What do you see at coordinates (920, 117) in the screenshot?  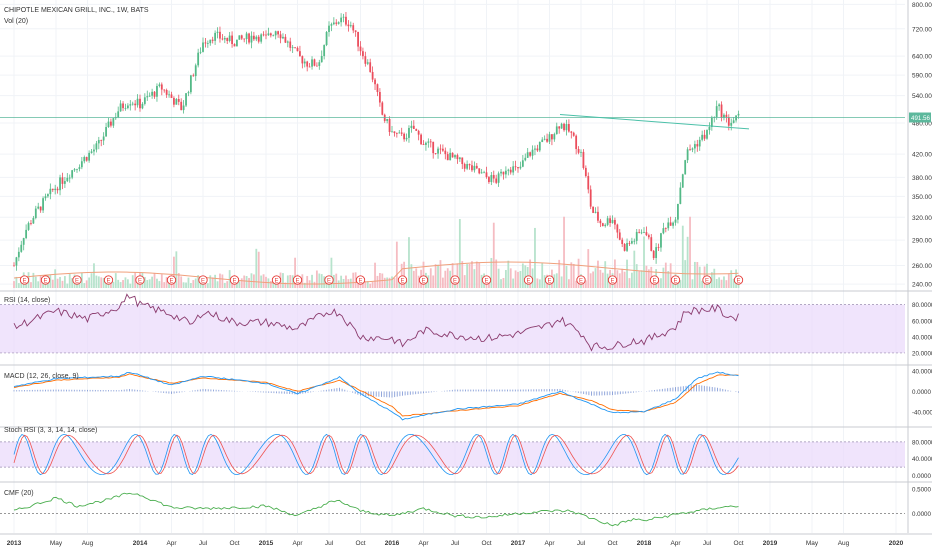 I see `last-price-tag` at bounding box center [920, 117].